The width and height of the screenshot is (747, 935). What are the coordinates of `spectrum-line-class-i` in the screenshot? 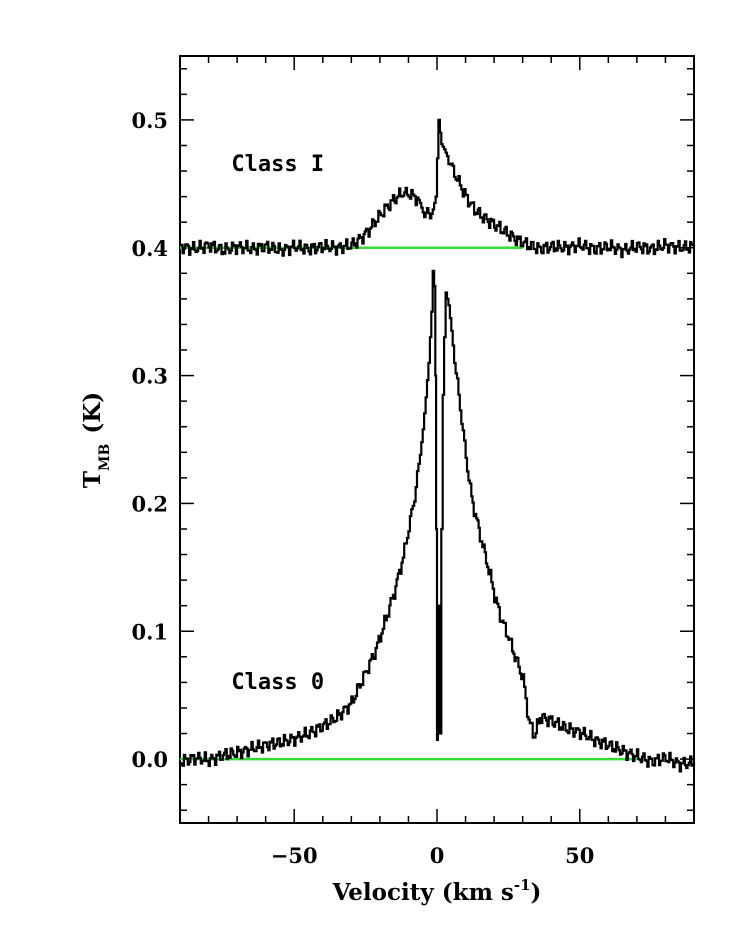 It's located at (438, 188).